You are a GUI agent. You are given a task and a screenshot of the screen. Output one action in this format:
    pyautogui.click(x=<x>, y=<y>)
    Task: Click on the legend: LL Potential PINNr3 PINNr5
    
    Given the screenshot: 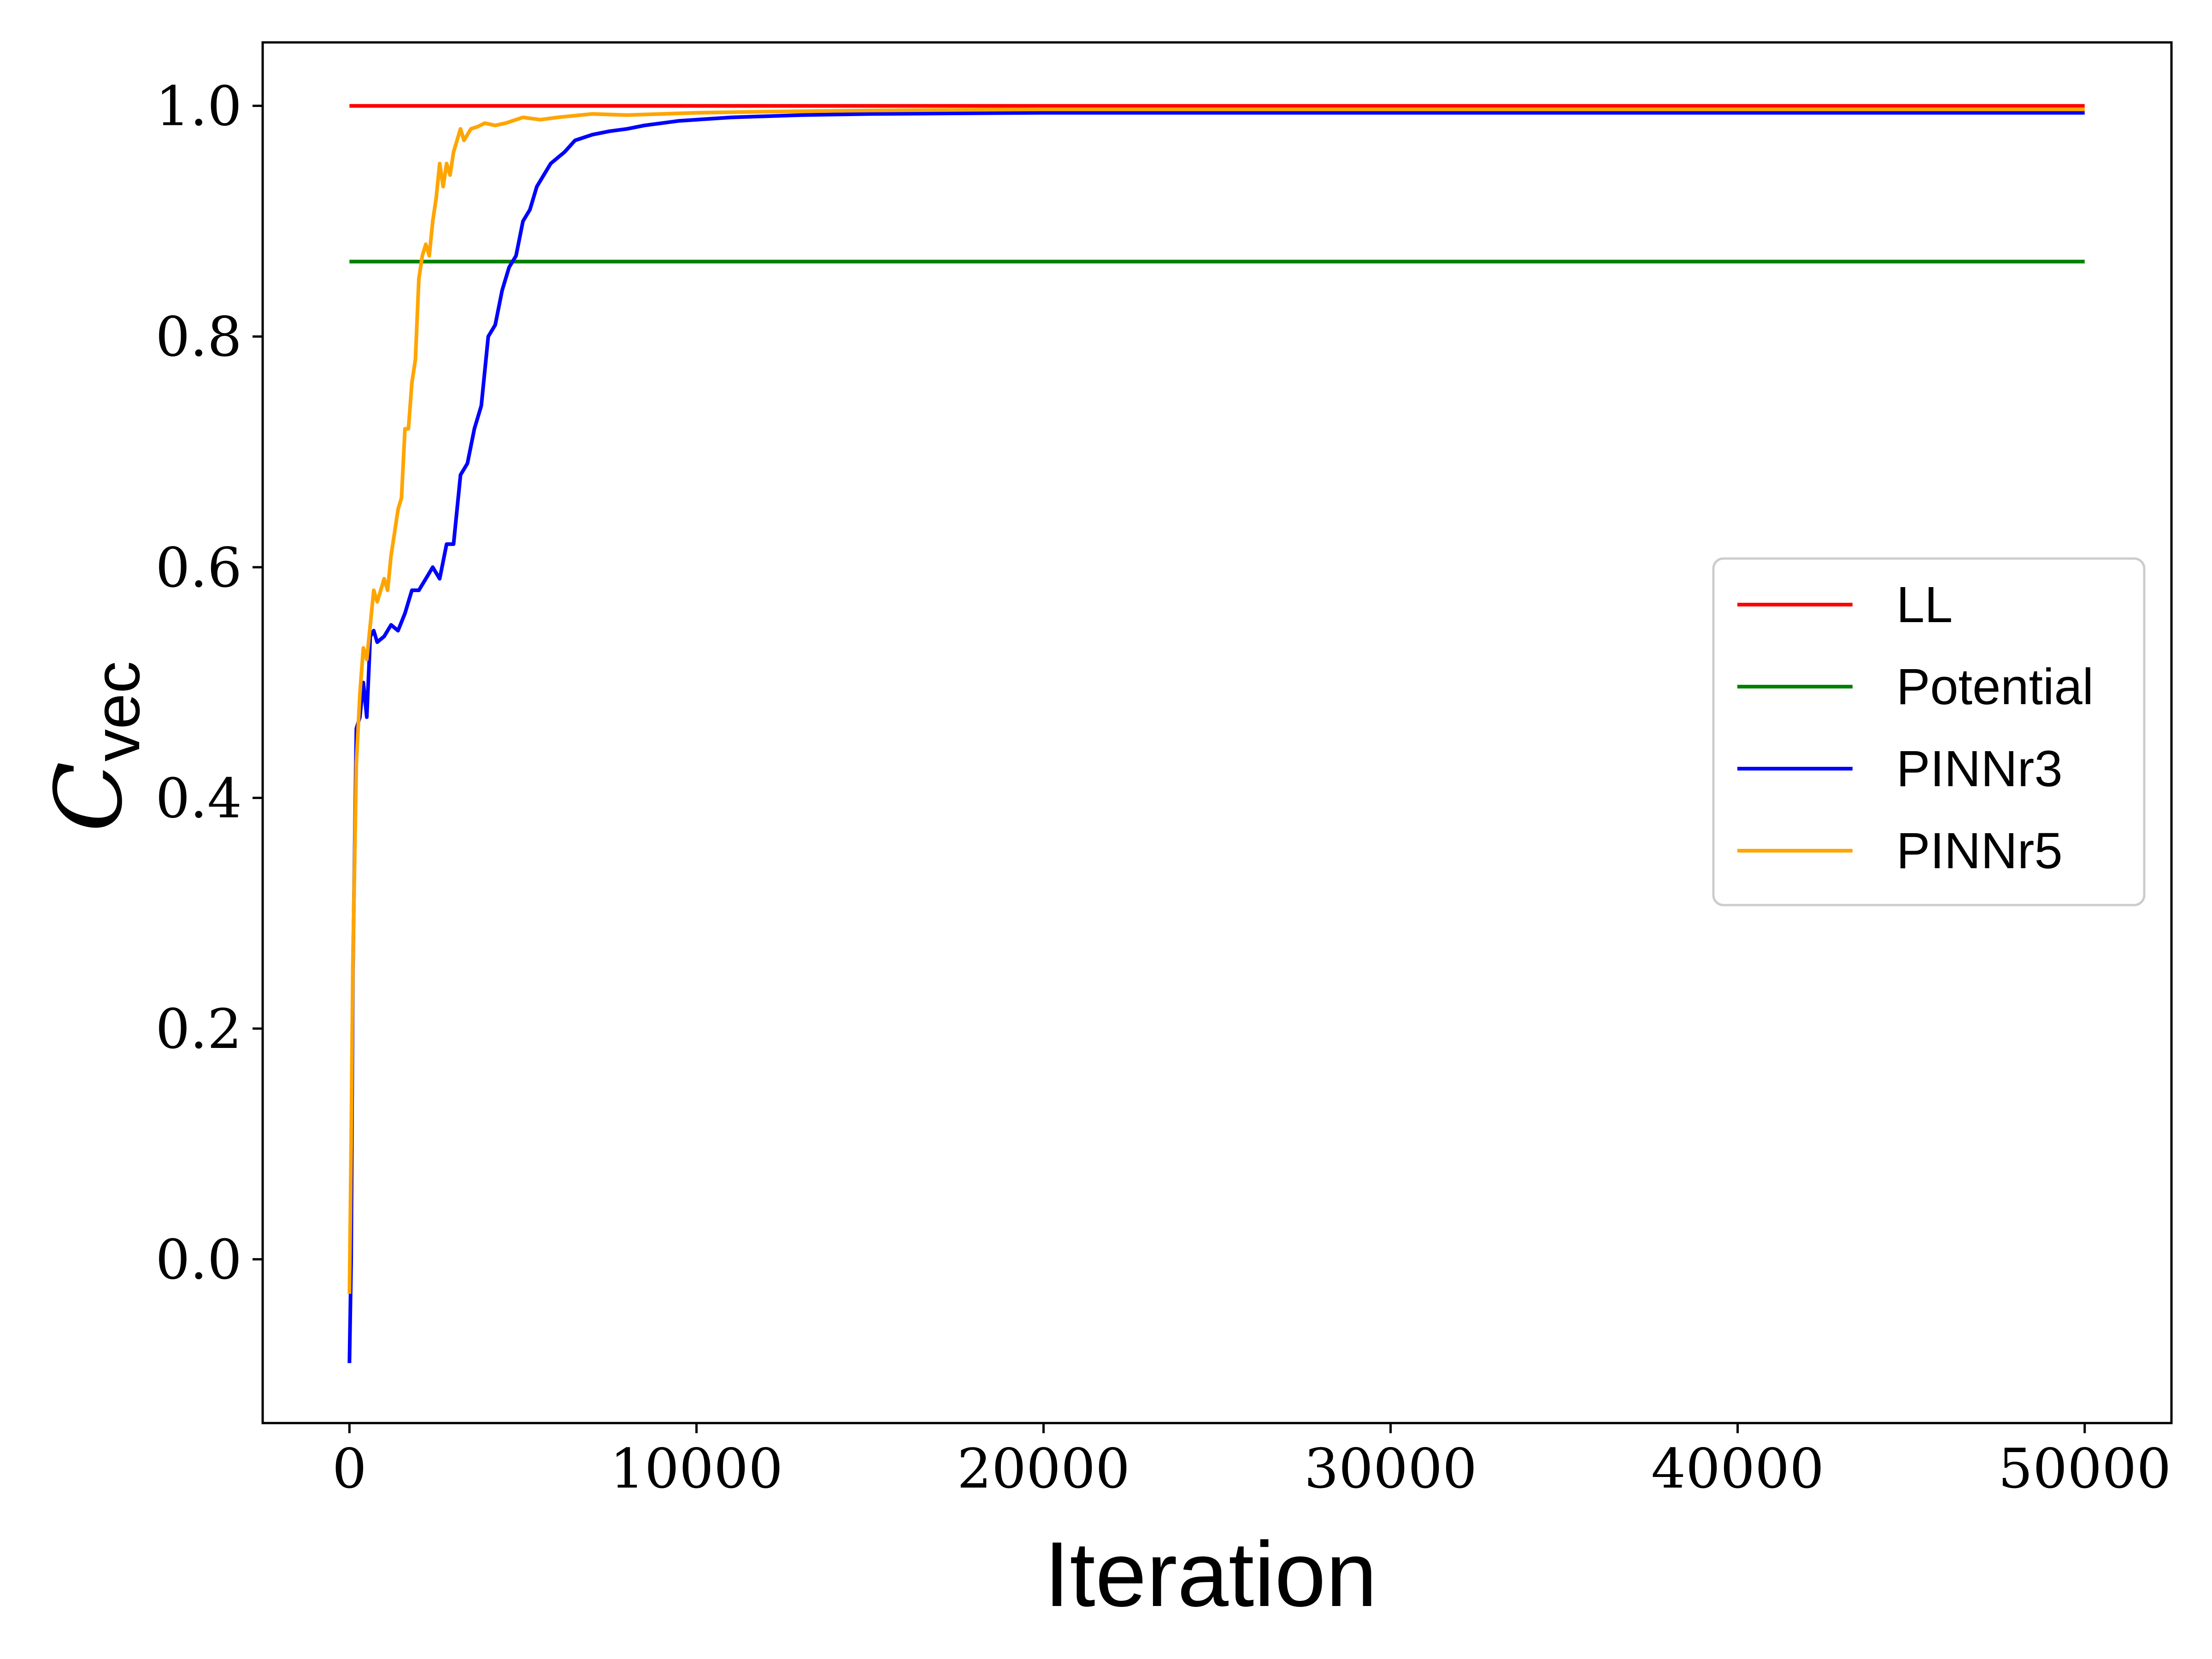 What is the action you would take?
    pyautogui.click(x=1929, y=731)
    